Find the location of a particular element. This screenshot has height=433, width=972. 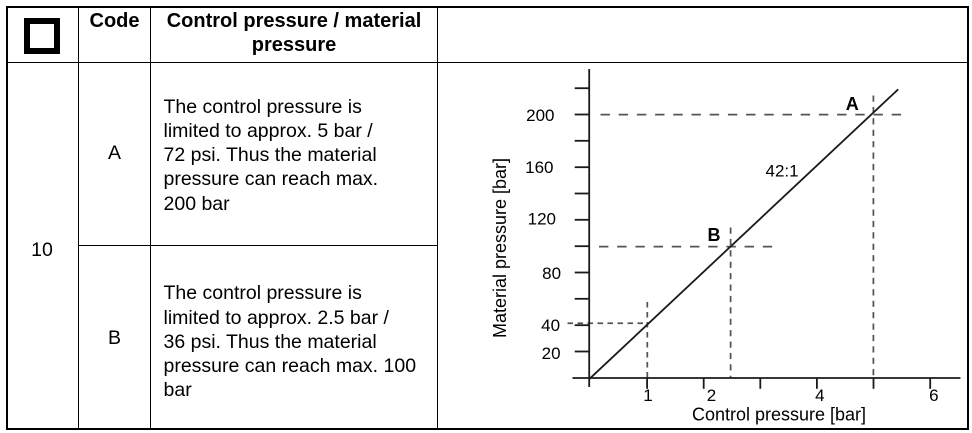

svg-text: A is located at coordinates (852, 104).